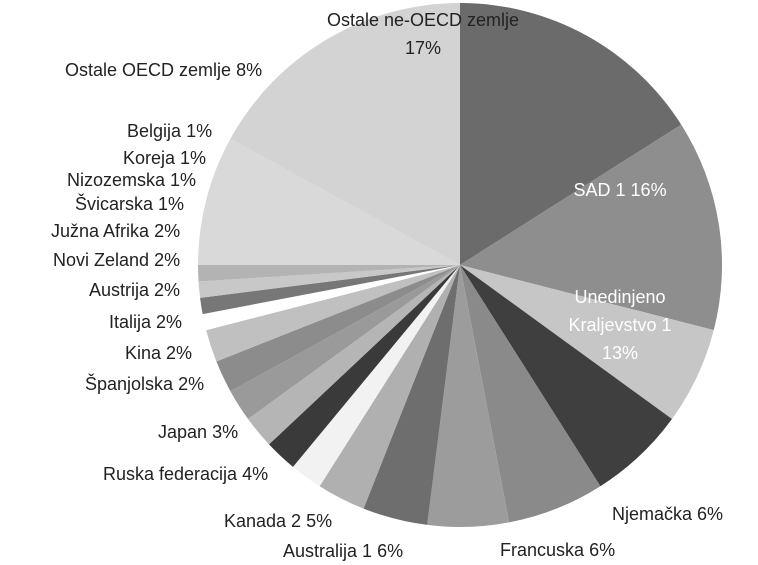 The image size is (758, 565). I want to click on category-label: Španjolska, so click(129, 384).